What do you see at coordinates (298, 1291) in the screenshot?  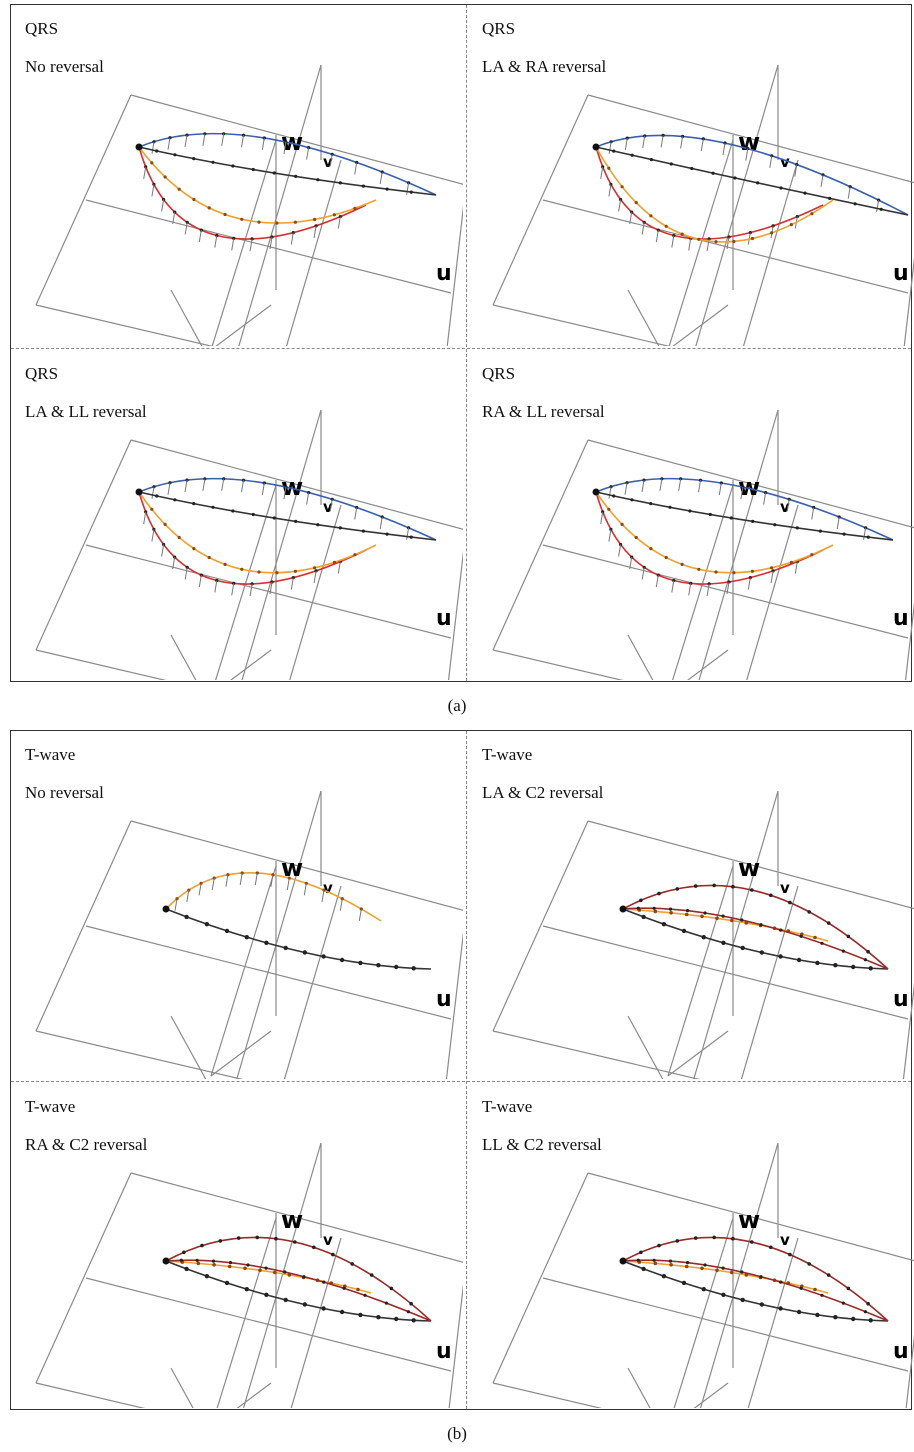 I see `black-loop` at bounding box center [298, 1291].